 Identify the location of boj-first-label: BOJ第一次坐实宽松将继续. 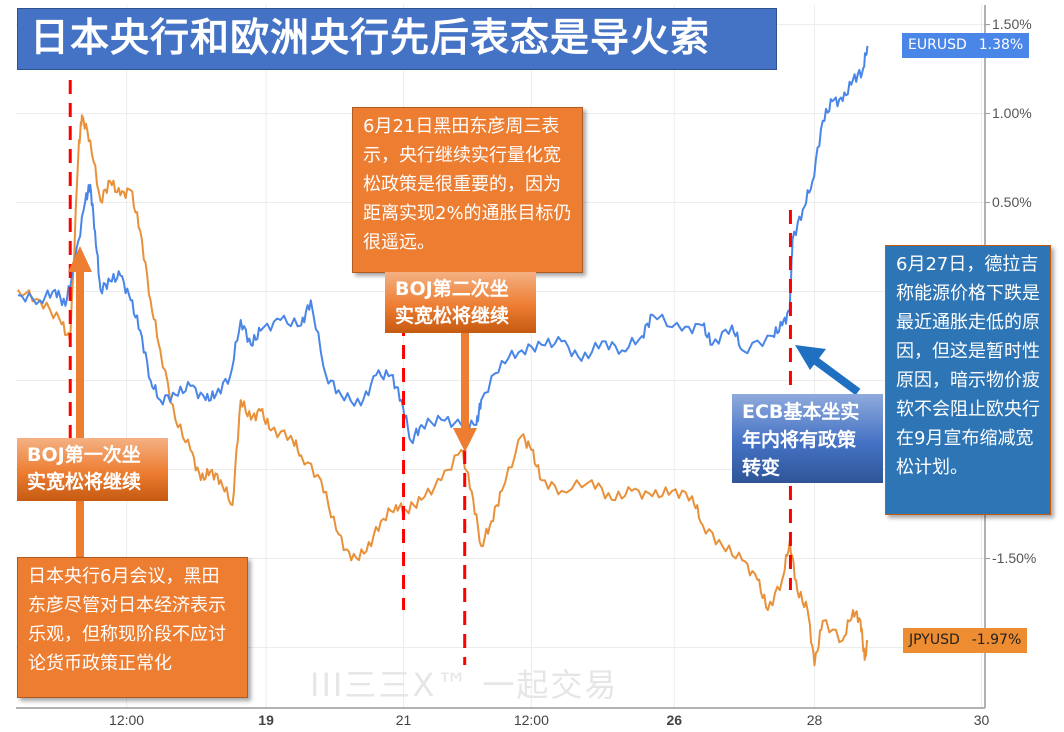
(92, 469).